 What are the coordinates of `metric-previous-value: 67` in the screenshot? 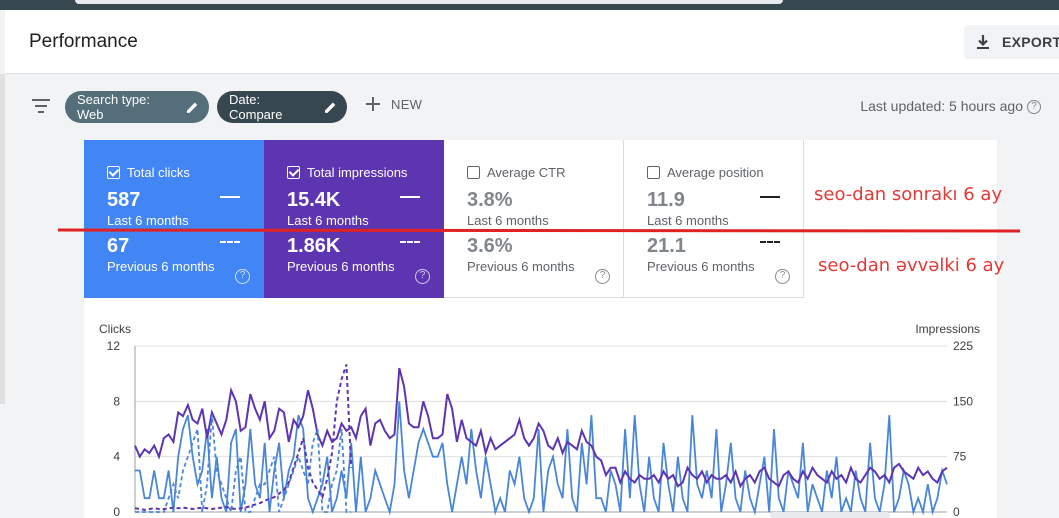 It's located at (118, 246).